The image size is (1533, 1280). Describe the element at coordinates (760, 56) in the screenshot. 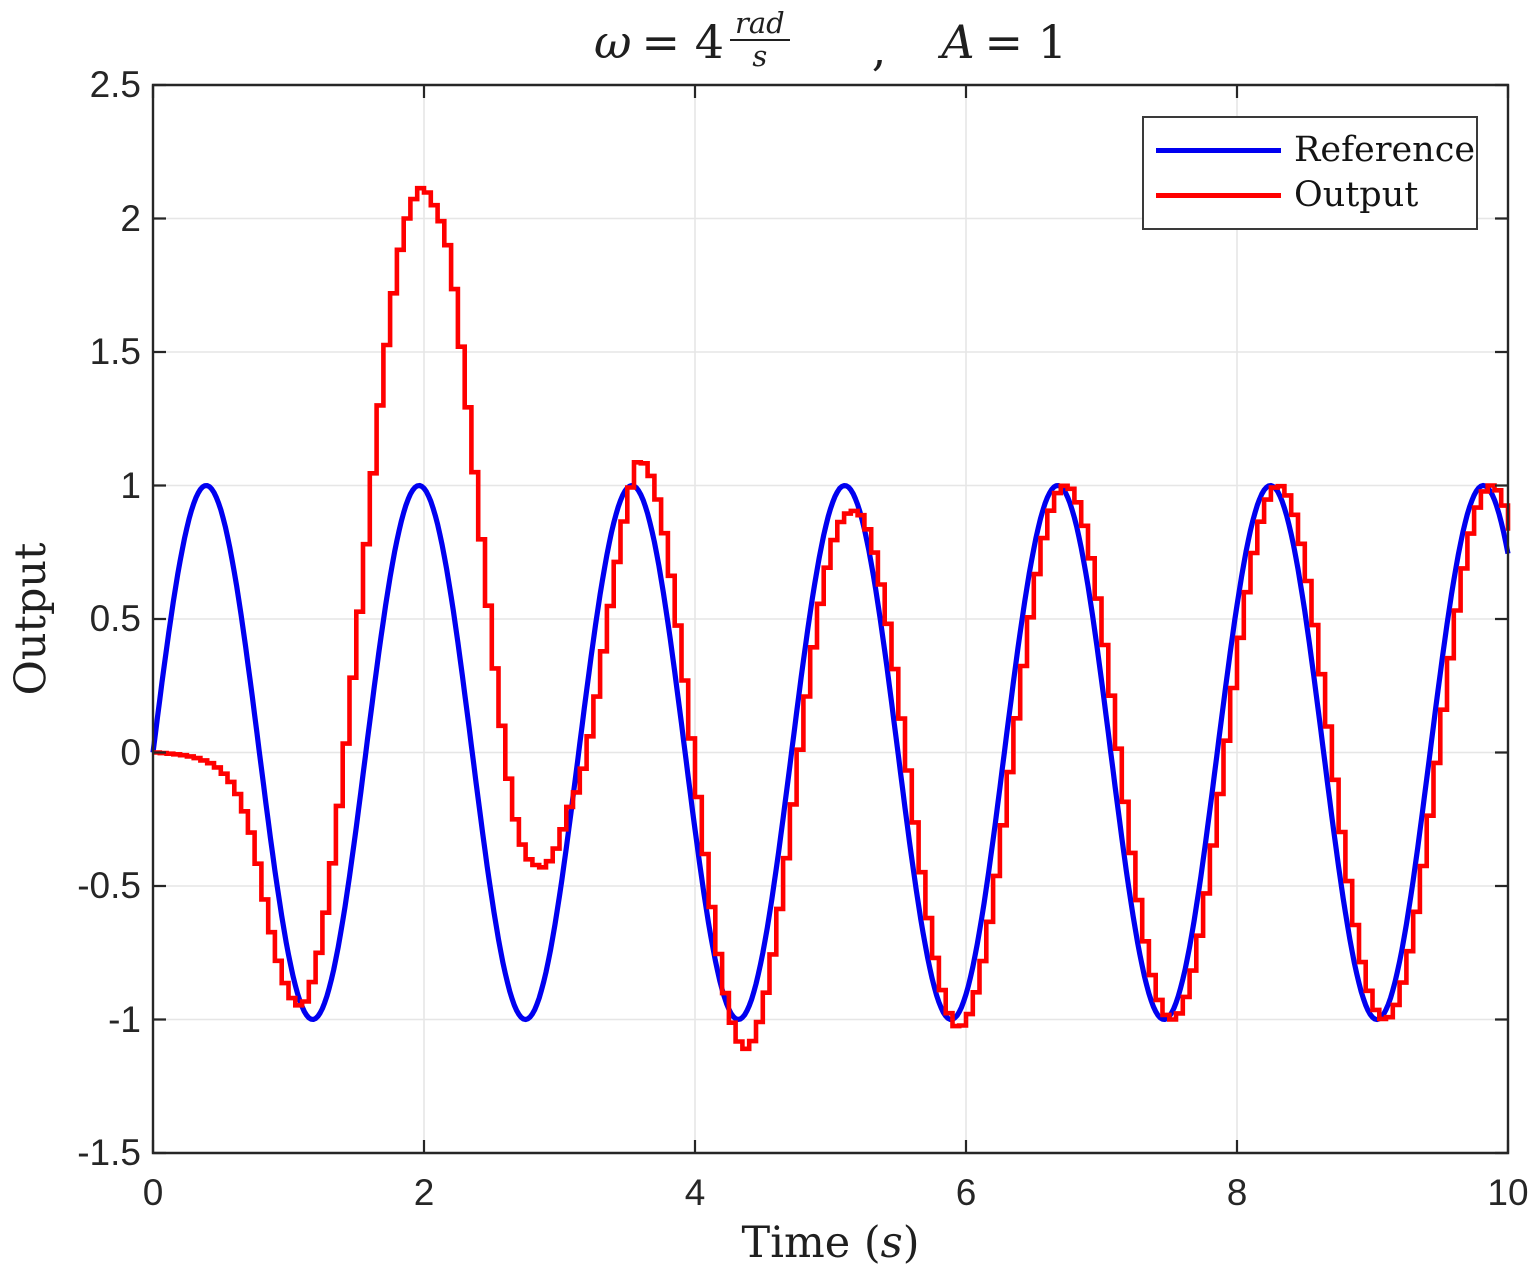

I see `title-unit-denominator: s` at that location.